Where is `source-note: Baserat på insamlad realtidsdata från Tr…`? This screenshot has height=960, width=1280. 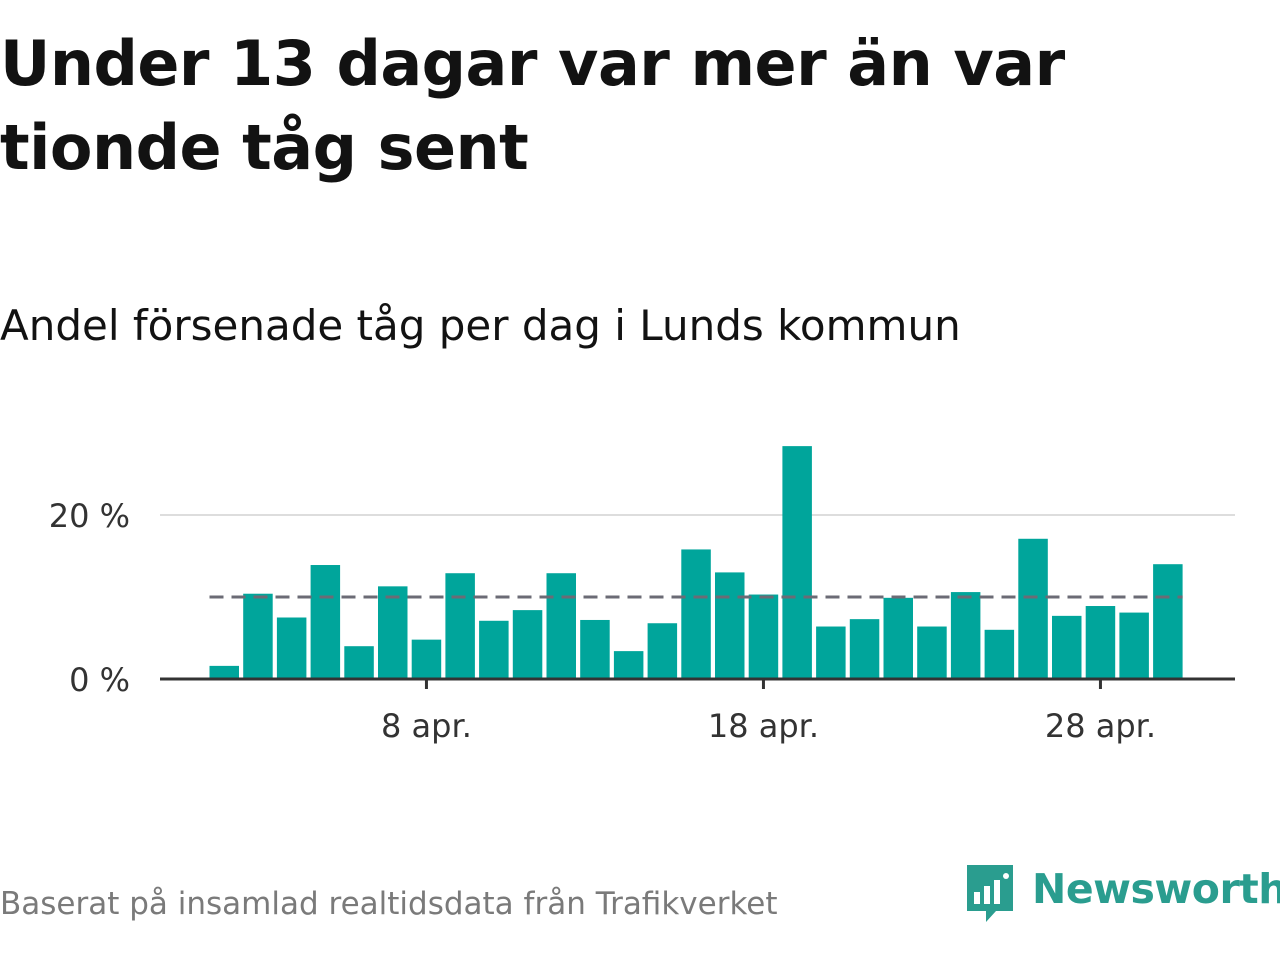 source-note: Baserat på insamlad realtidsdata från Tr… is located at coordinates (389, 904).